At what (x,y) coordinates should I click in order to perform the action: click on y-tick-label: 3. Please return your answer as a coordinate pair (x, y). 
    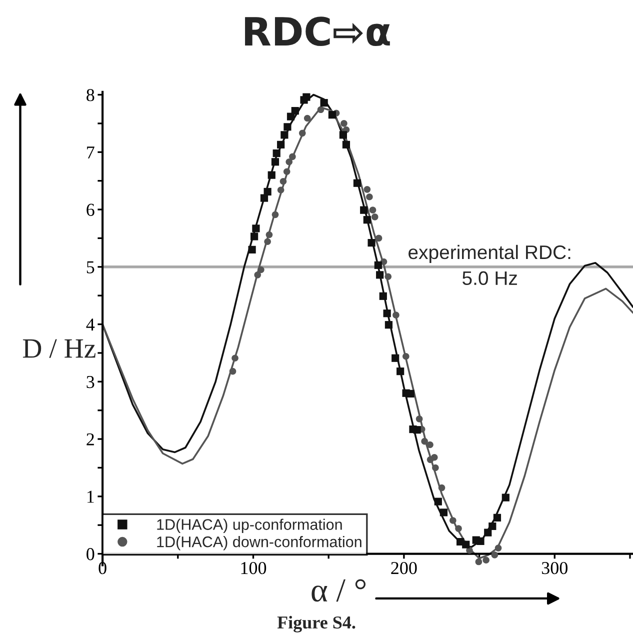
    Looking at the image, I should click on (90, 382).